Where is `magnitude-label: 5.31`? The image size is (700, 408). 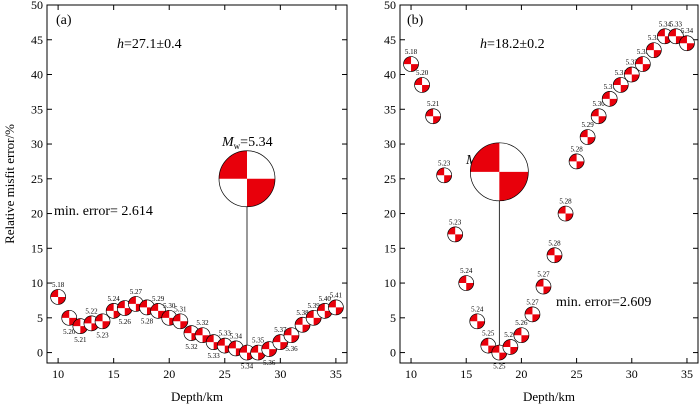
magnitude-label: 5.31 is located at coordinates (621, 73).